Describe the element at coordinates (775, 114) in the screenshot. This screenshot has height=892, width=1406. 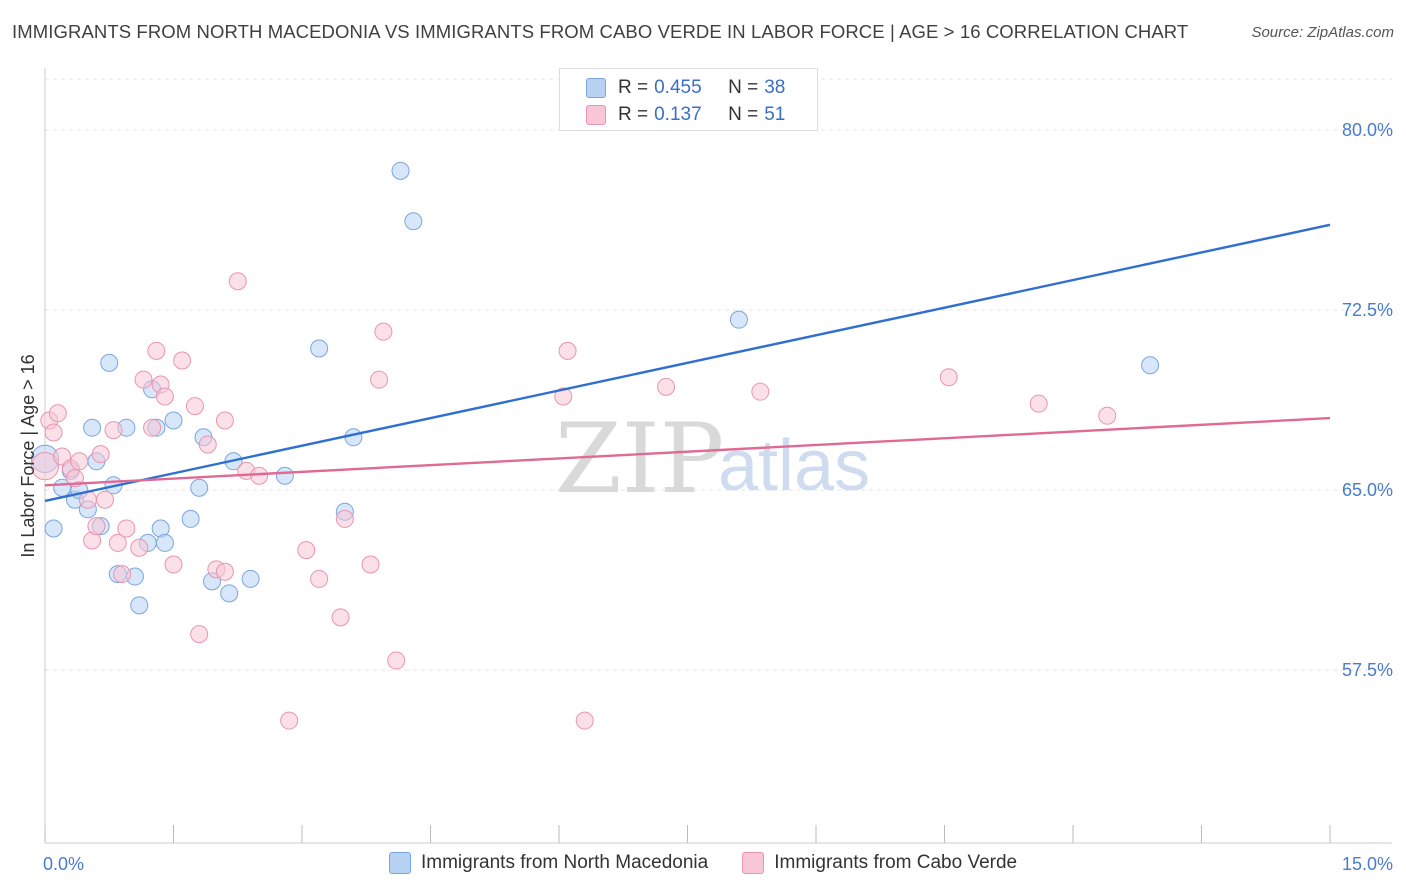
I see `legend-n-value: 51` at that location.